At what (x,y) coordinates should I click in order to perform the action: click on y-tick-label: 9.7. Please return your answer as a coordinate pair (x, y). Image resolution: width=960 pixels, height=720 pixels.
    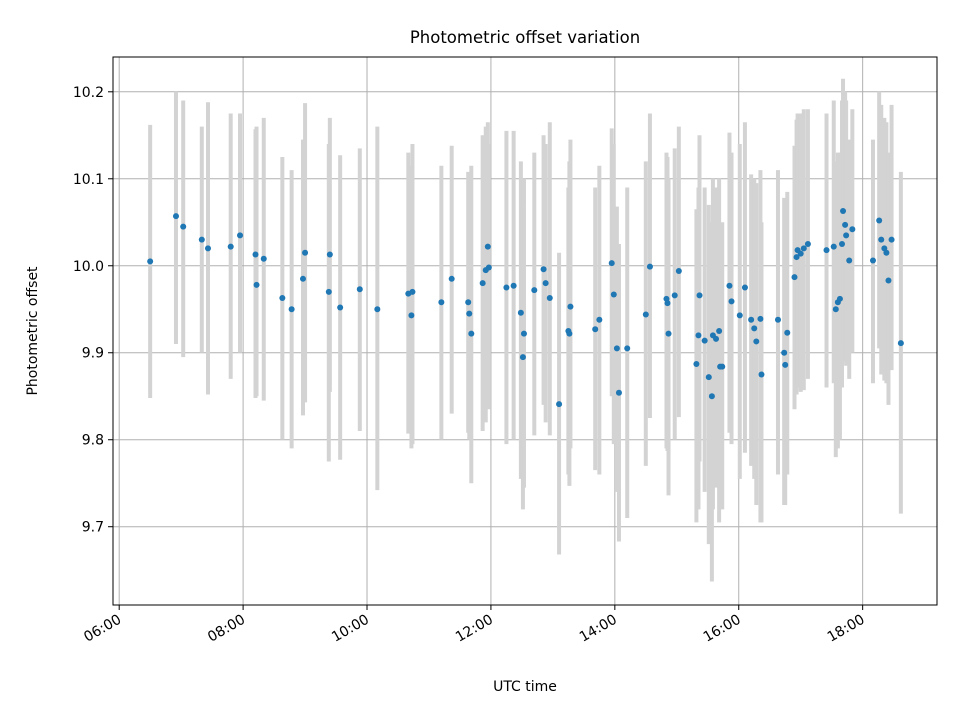
    Looking at the image, I should click on (93, 528).